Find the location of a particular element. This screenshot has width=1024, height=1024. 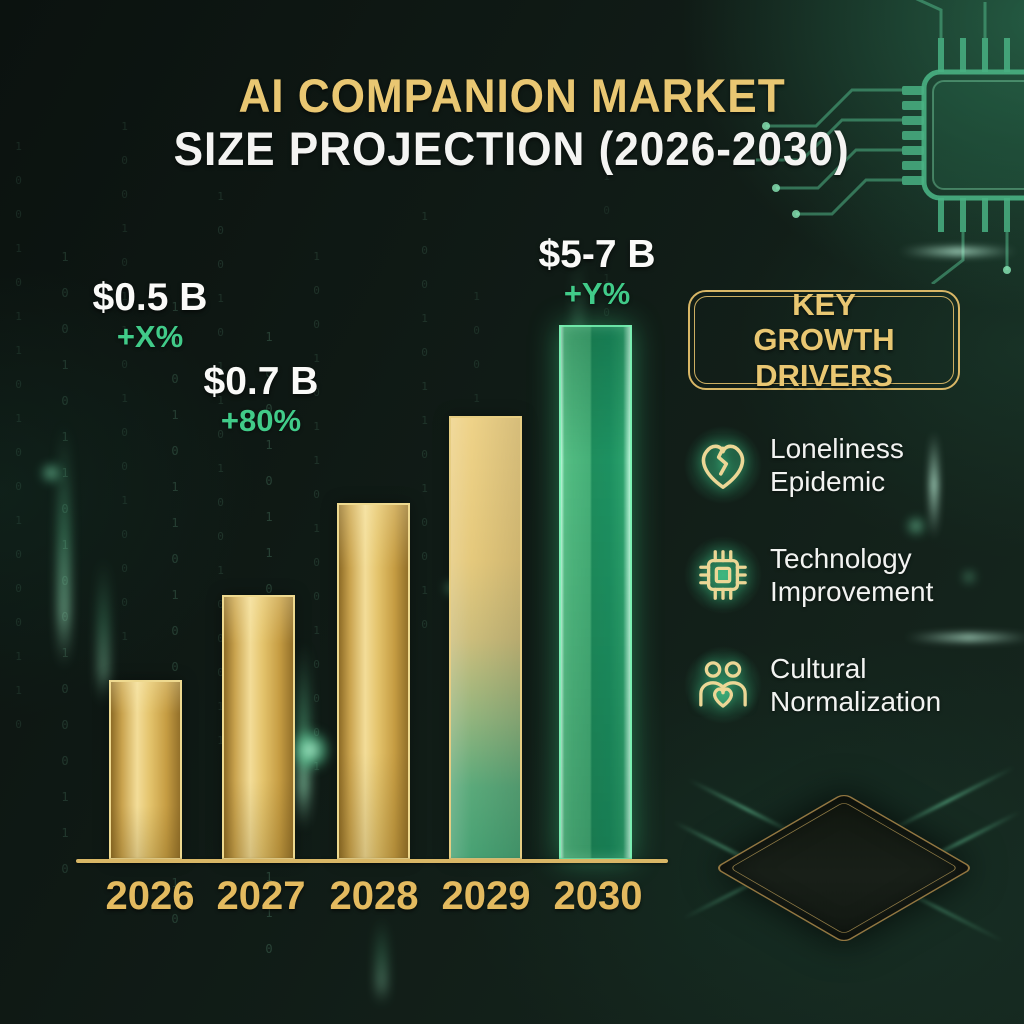

driver-cultural-normalization: Cultural Normalization is located at coordinates (848, 685).